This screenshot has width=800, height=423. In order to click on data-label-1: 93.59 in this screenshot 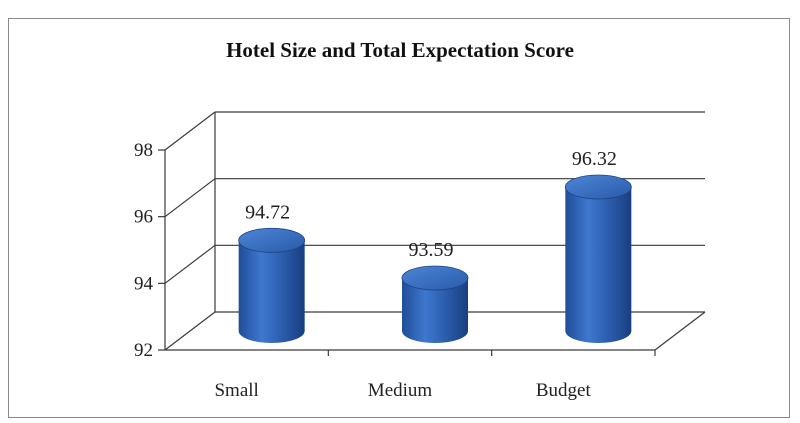, I will do `click(431, 250)`.